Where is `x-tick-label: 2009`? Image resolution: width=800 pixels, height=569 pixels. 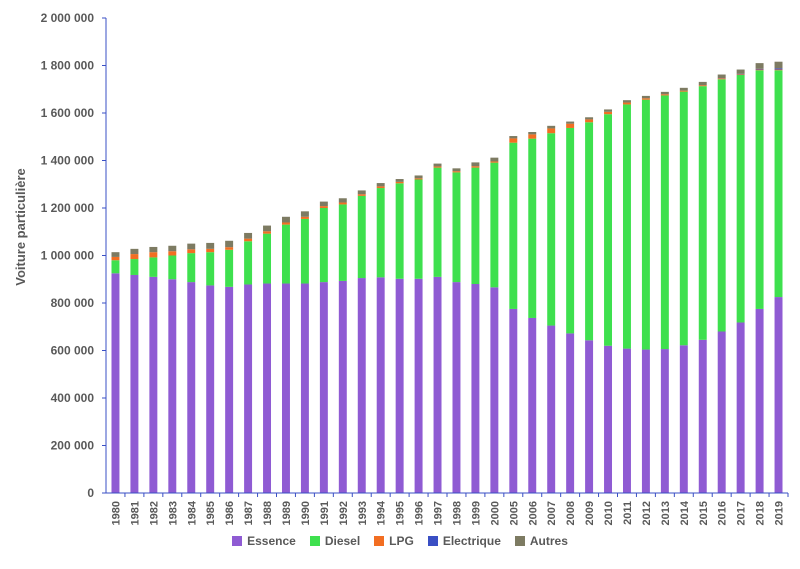 x-tick-label: 2009 is located at coordinates (590, 513).